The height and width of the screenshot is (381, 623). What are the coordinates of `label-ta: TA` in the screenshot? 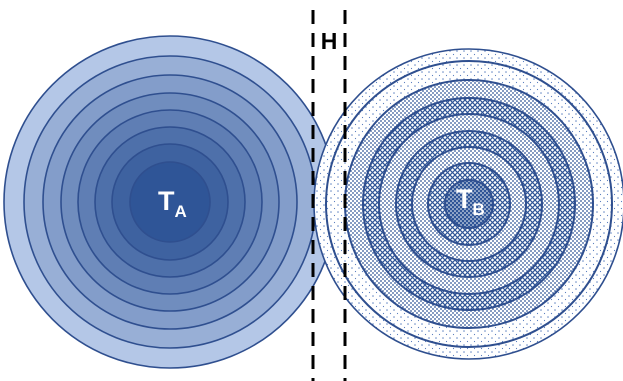 It's located at (172, 203).